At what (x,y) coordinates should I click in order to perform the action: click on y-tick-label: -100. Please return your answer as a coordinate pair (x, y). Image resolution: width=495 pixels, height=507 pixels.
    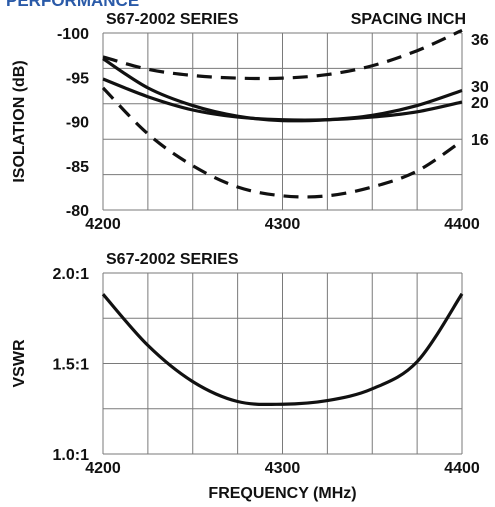
    Looking at the image, I should click on (73, 34).